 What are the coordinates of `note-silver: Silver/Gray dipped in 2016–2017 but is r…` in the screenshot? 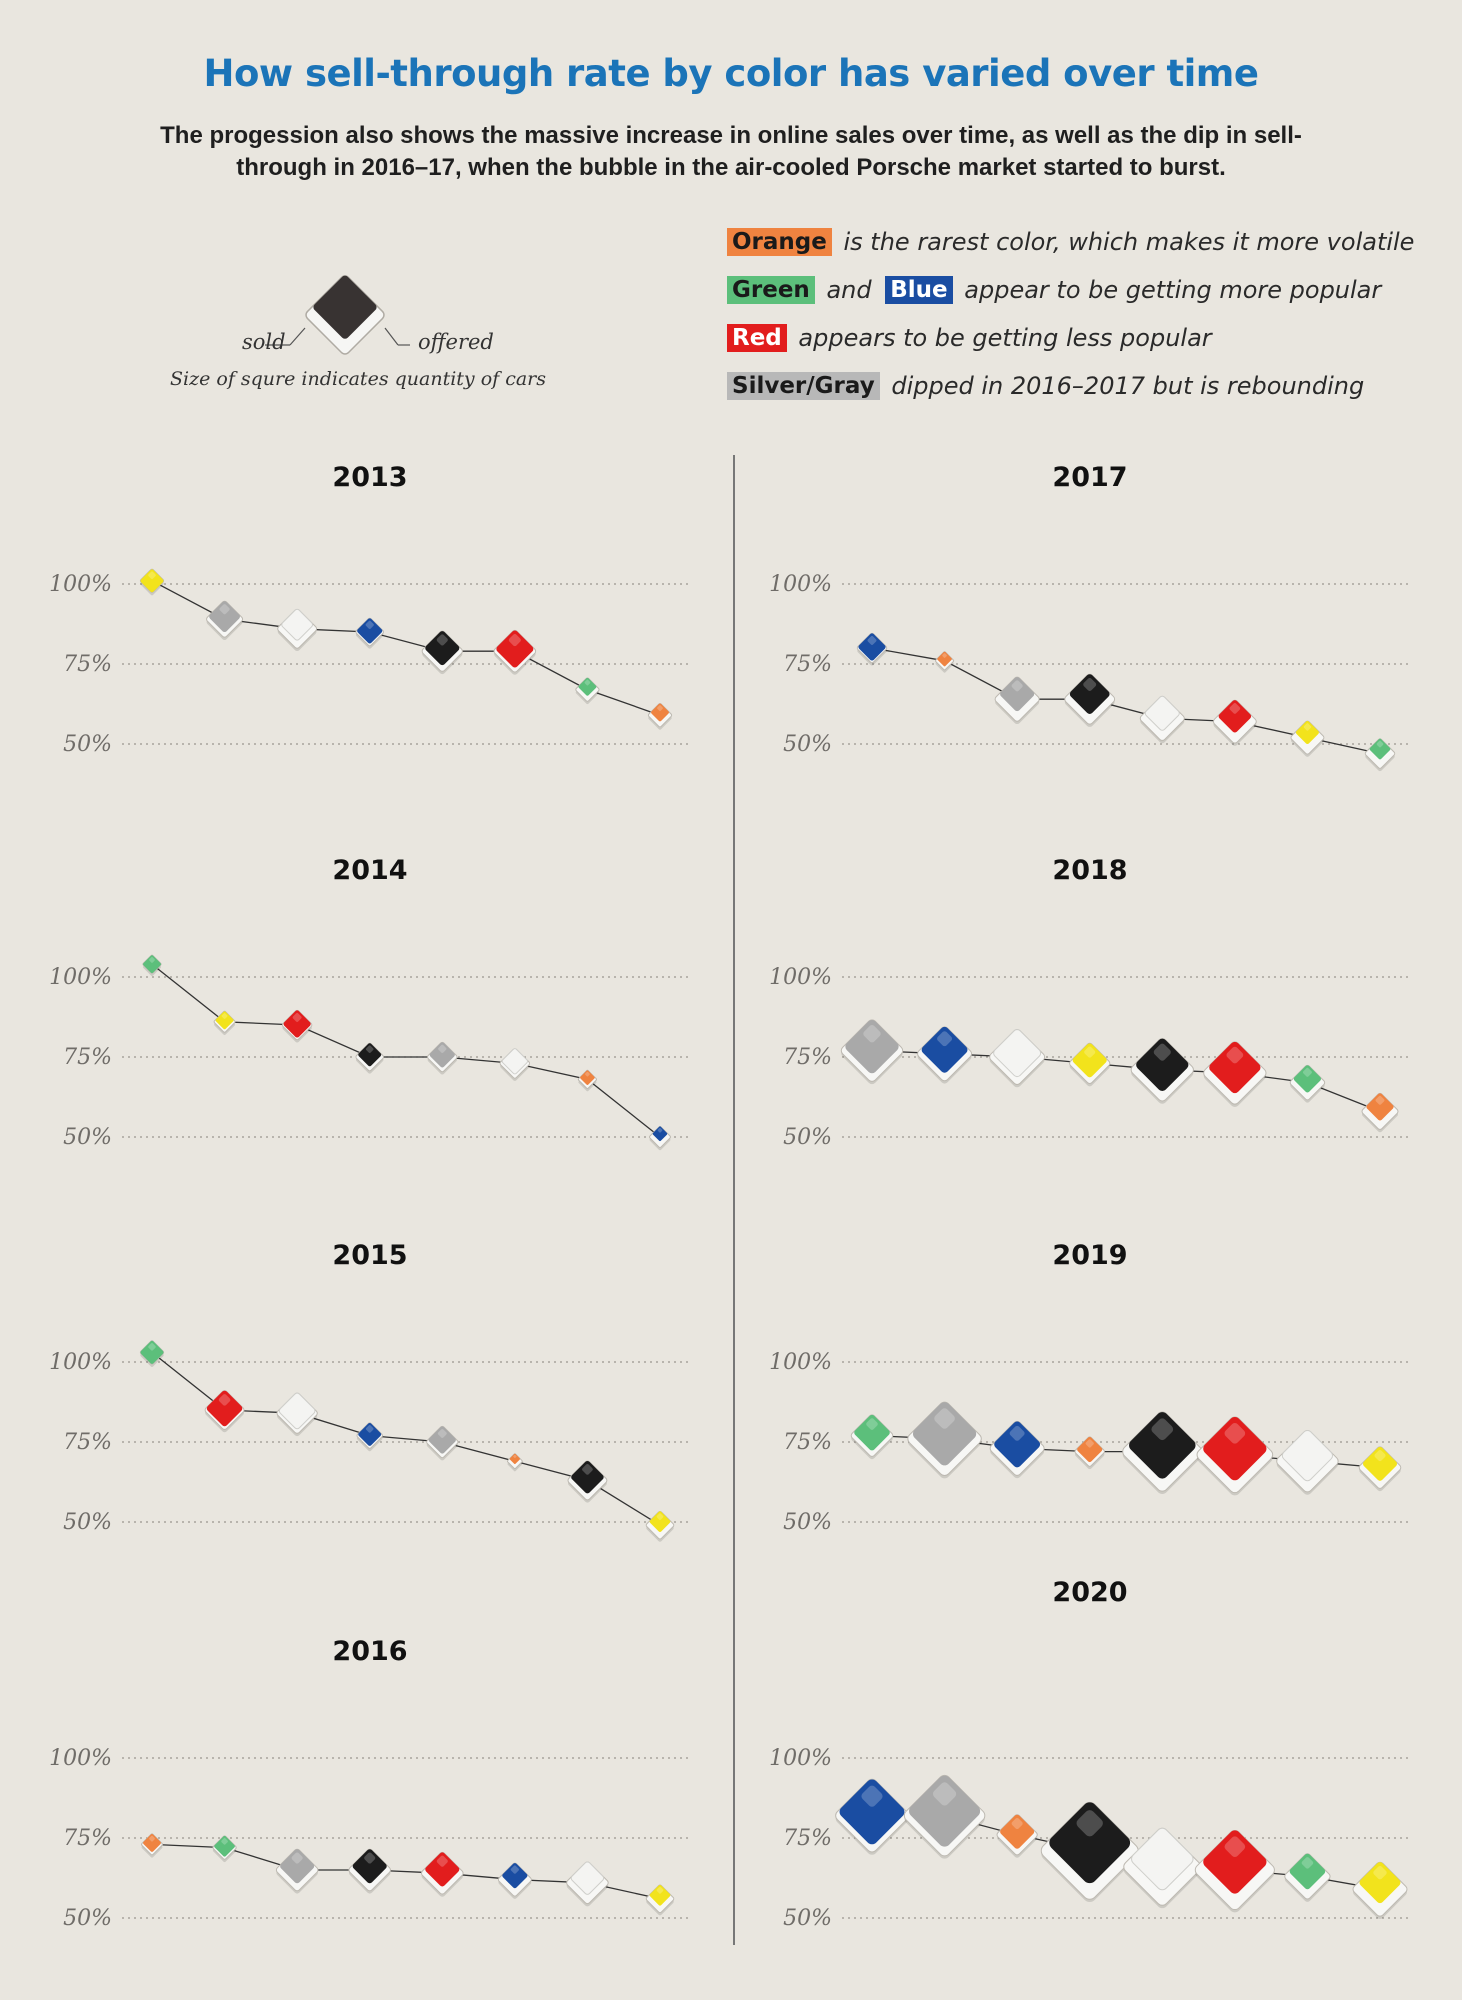 It's located at (1087, 395).